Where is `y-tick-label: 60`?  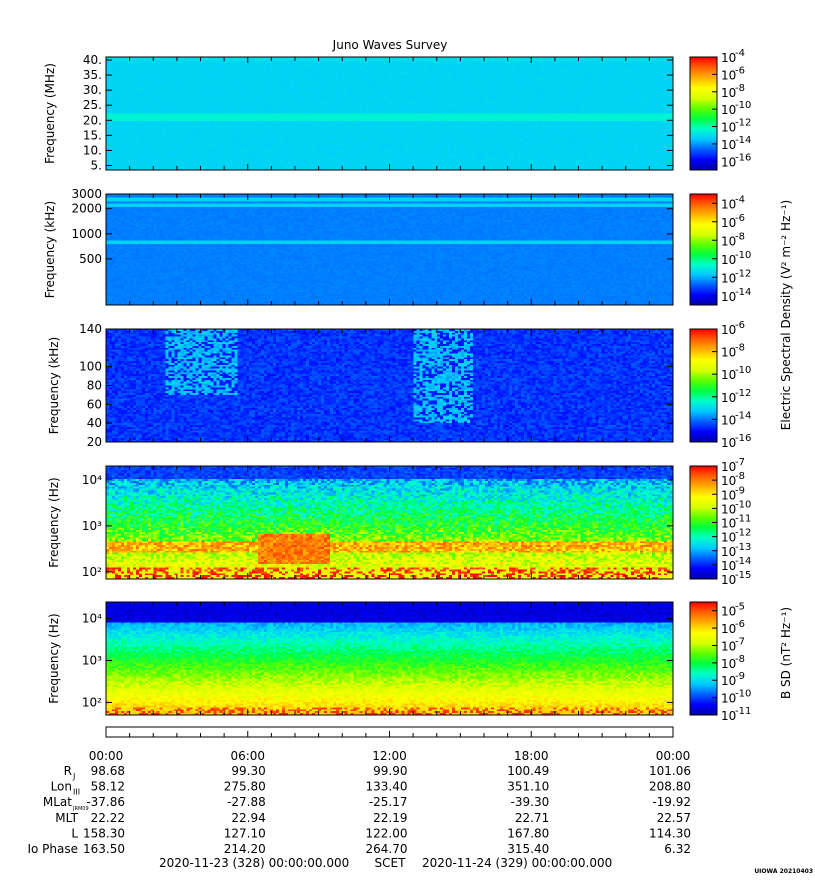 y-tick-label: 60 is located at coordinates (94, 404).